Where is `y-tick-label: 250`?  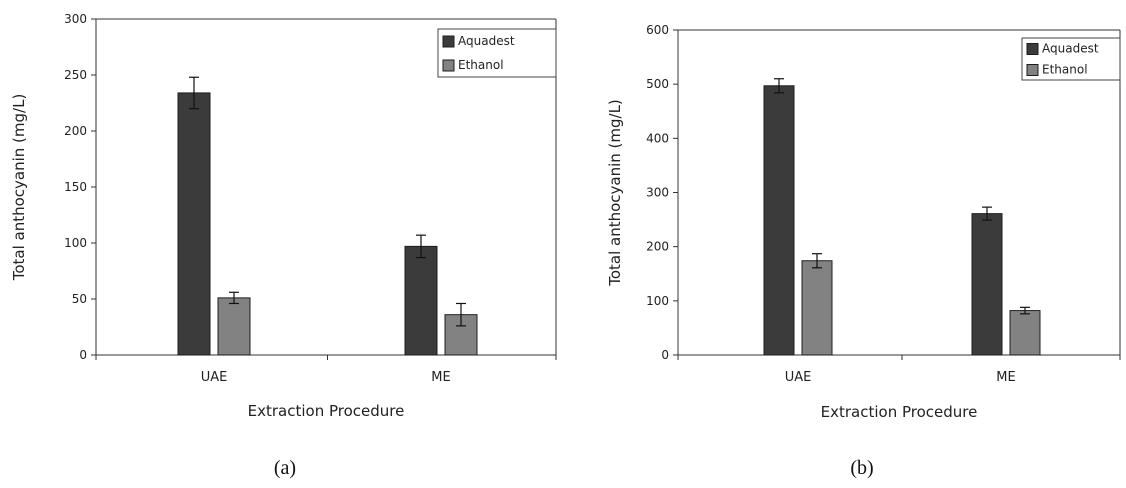
y-tick-label: 250 is located at coordinates (75, 75).